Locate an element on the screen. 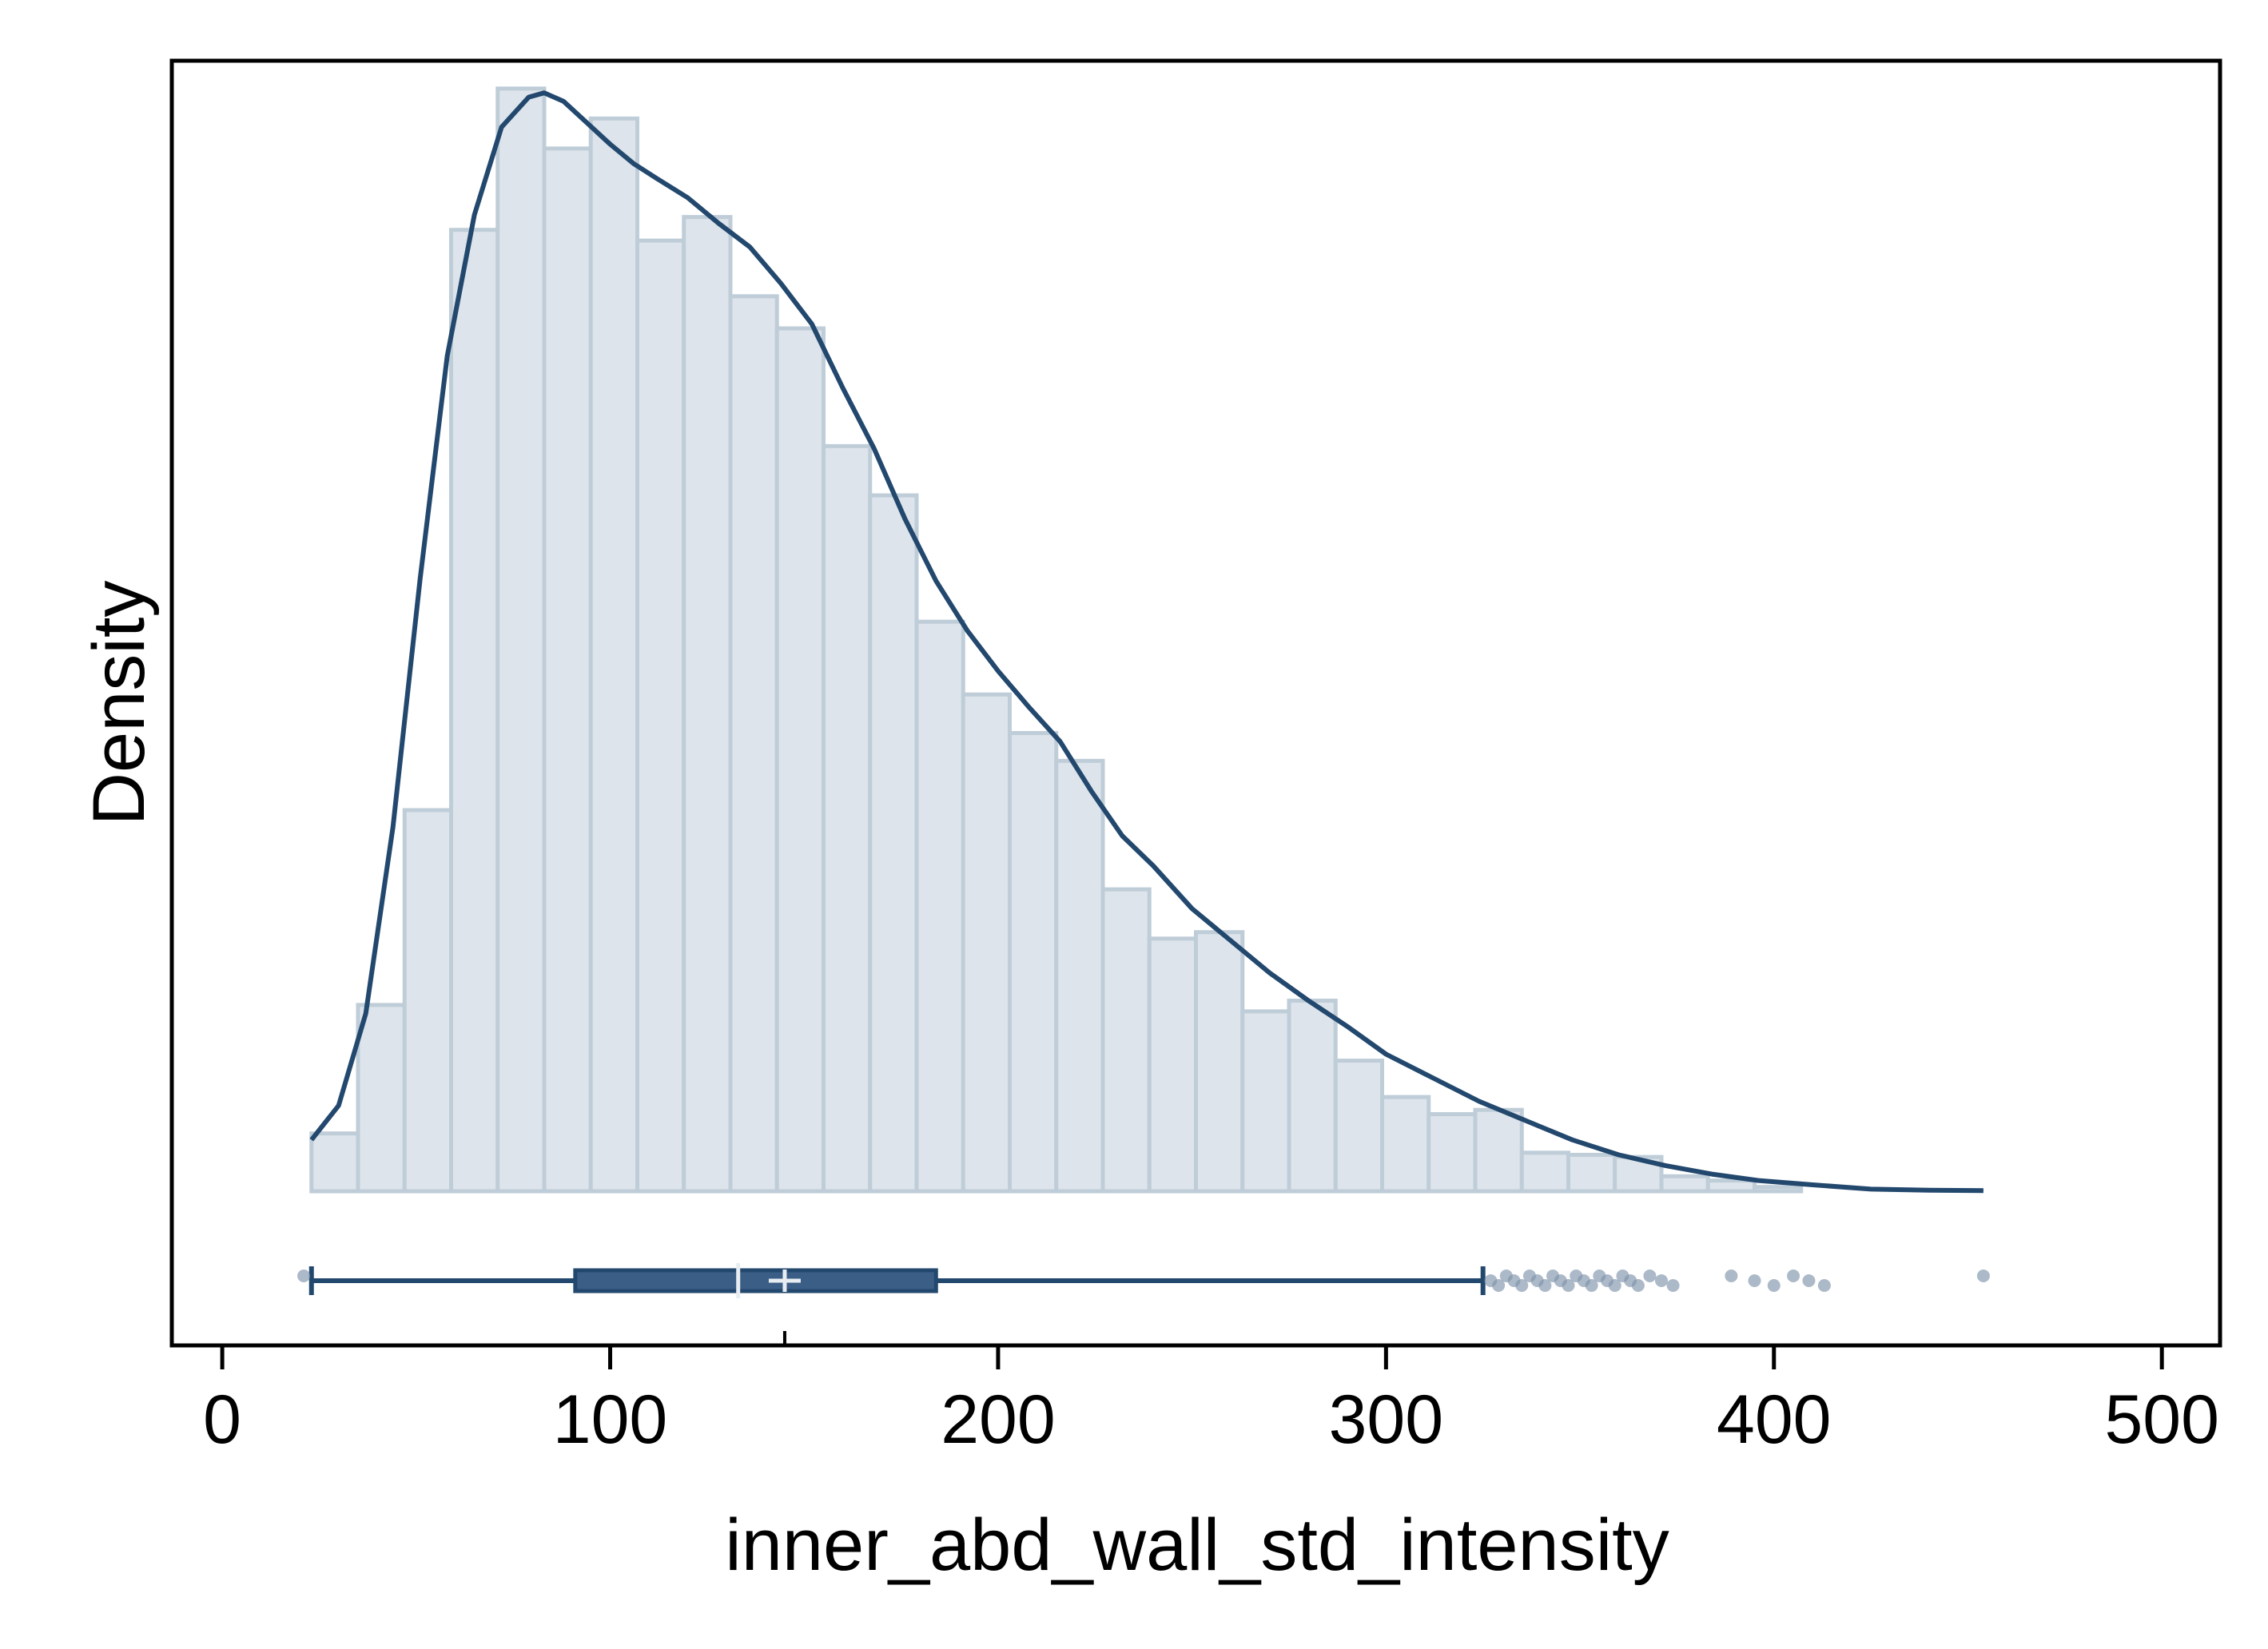  x-tick-label: 0 is located at coordinates (222, 1419).